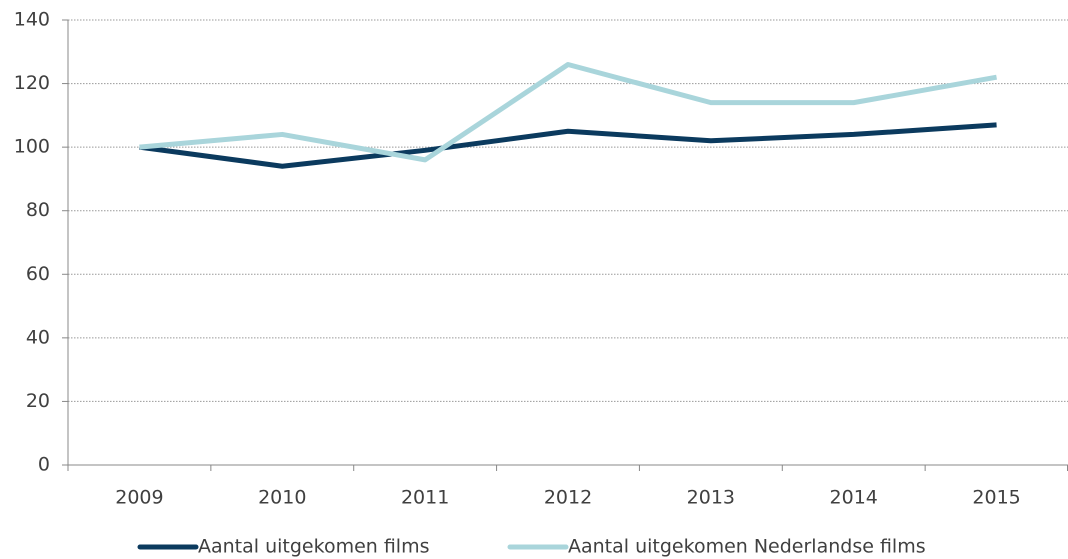 The width and height of the screenshot is (1068, 559). I want to click on x-tick-label: 2010, so click(282, 498).